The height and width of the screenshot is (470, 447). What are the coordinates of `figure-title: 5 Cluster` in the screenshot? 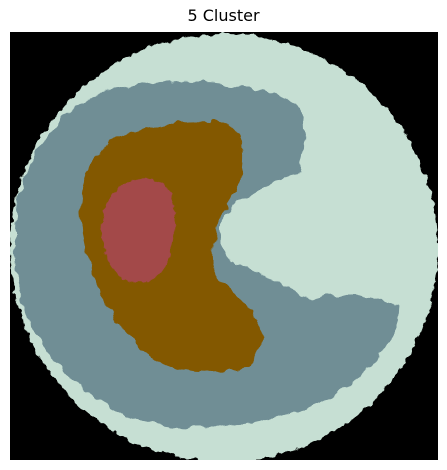 It's located at (223, 15).